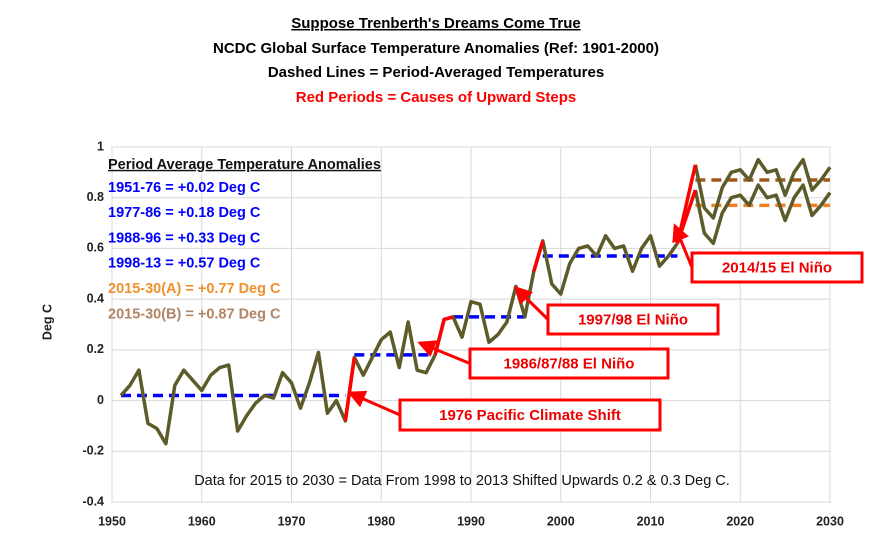 Image resolution: width=873 pixels, height=545 pixels. Describe the element at coordinates (561, 521) in the screenshot. I see `x-tick-label: 2000` at that location.